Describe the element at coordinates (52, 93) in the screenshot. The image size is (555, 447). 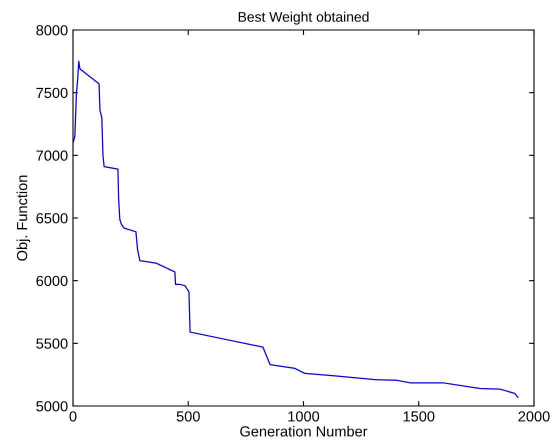
I see `y-tick-label: 7500` at that location.